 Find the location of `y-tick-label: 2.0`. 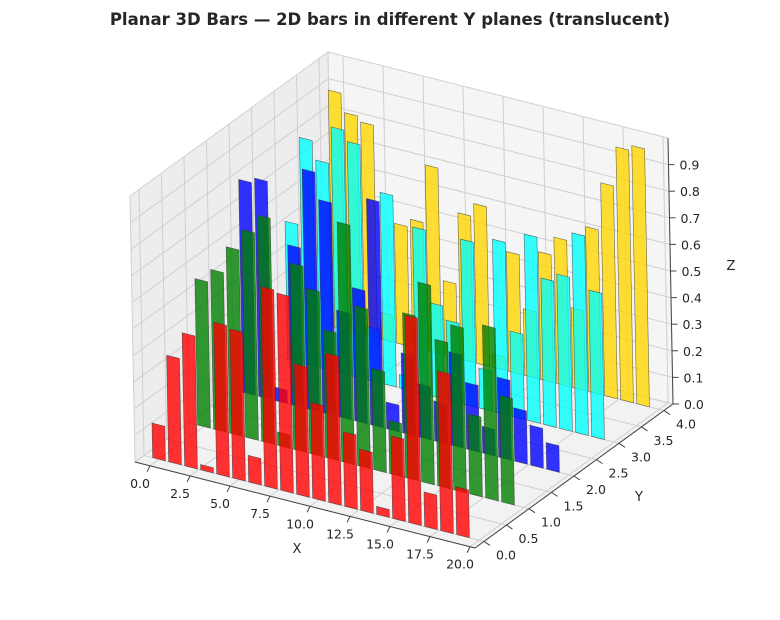

y-tick-label: 2.0 is located at coordinates (596, 489).